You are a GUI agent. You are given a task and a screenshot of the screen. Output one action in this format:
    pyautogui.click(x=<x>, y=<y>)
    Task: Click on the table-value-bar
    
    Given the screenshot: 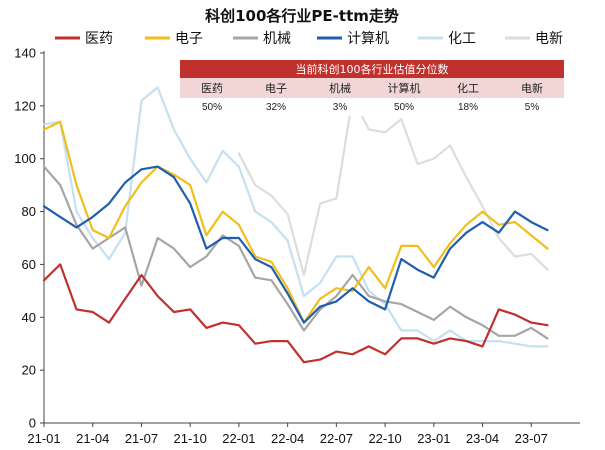 What is the action you would take?
    pyautogui.click(x=372, y=107)
    